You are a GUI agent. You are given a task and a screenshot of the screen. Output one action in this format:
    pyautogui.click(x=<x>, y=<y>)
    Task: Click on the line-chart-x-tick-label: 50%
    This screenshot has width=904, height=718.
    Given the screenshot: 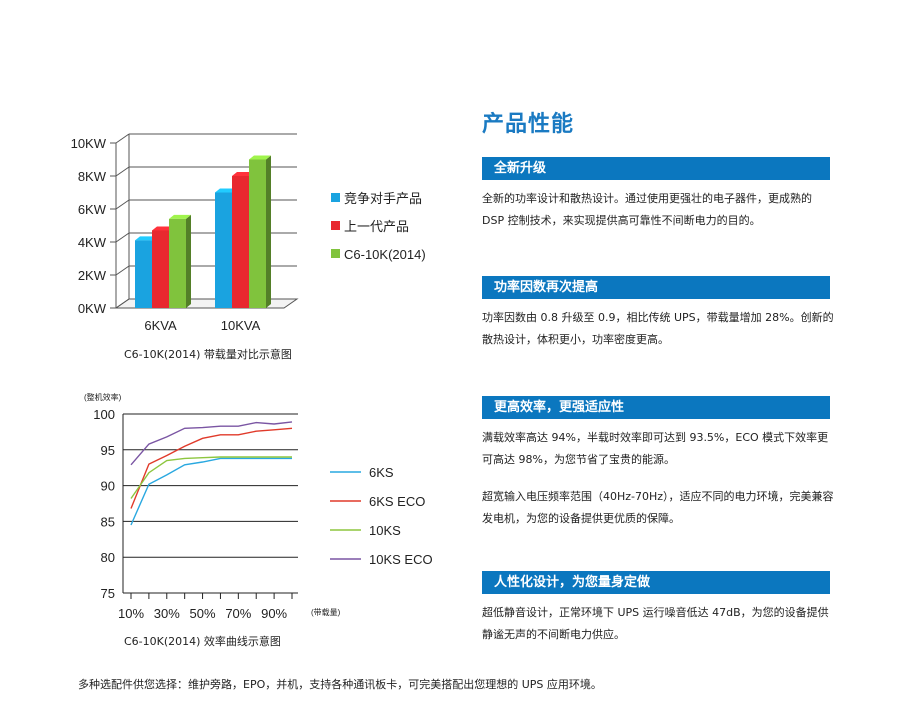 What is the action you would take?
    pyautogui.click(x=203, y=613)
    